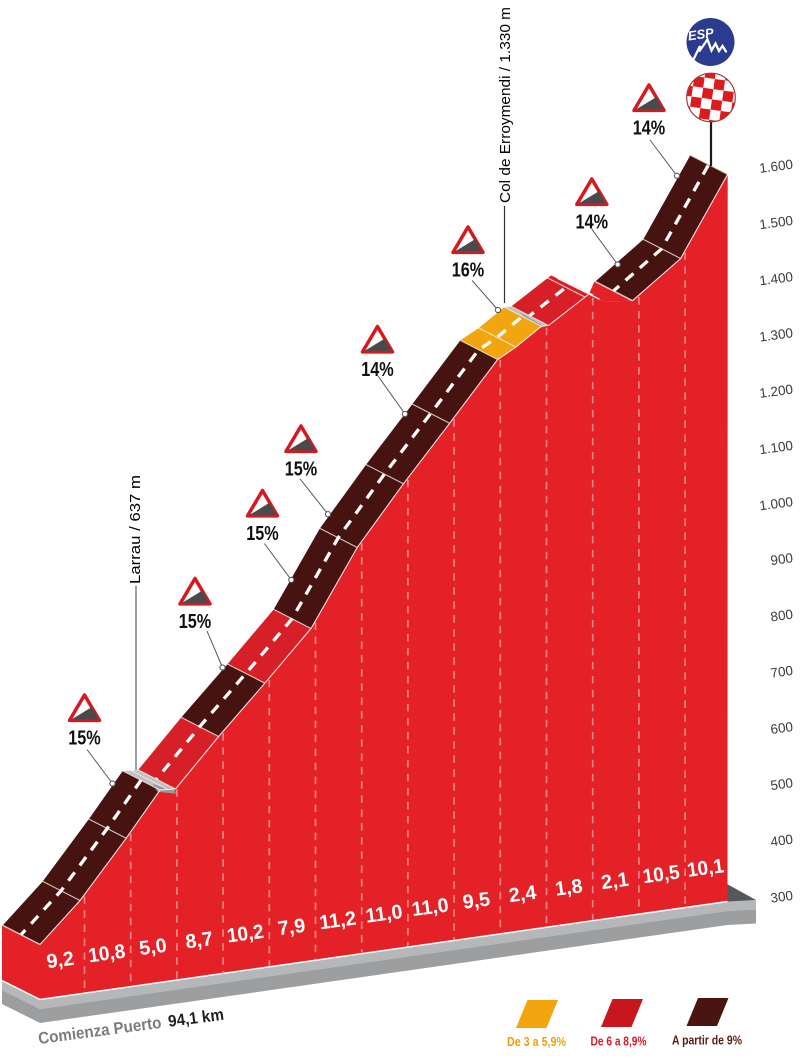 The image size is (800, 1060). Describe the element at coordinates (775, 391) in the screenshot. I see `svg-text: 1.200` at that location.